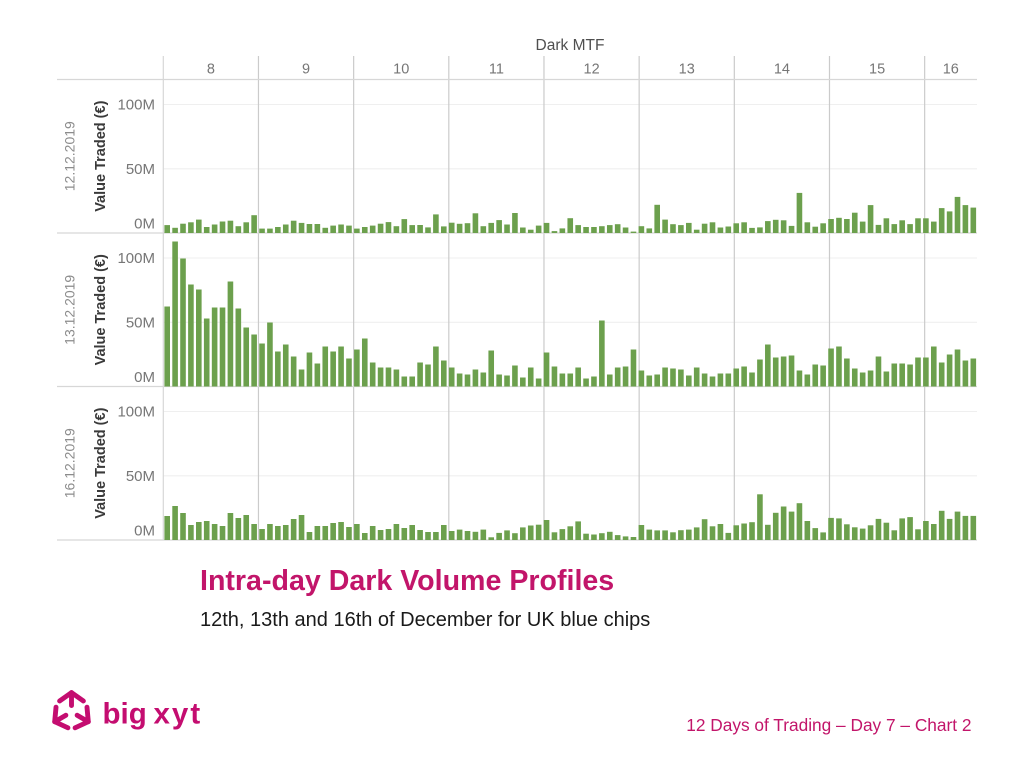  Describe the element at coordinates (401, 70) in the screenshot. I see `svg-text: 10` at that location.